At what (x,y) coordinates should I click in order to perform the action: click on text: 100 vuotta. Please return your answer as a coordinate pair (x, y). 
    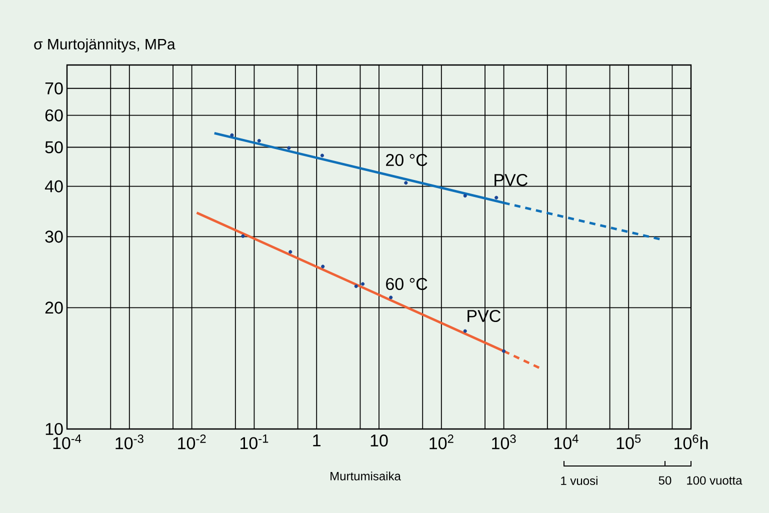
    Looking at the image, I should click on (714, 480).